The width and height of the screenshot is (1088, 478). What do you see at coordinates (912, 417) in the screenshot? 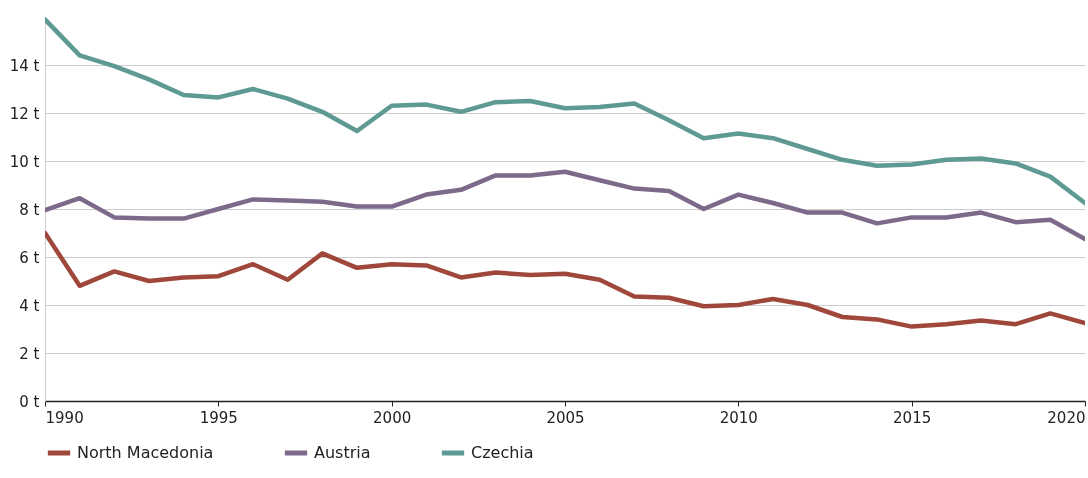
I see `x-tick-label: 2015` at bounding box center [912, 417].